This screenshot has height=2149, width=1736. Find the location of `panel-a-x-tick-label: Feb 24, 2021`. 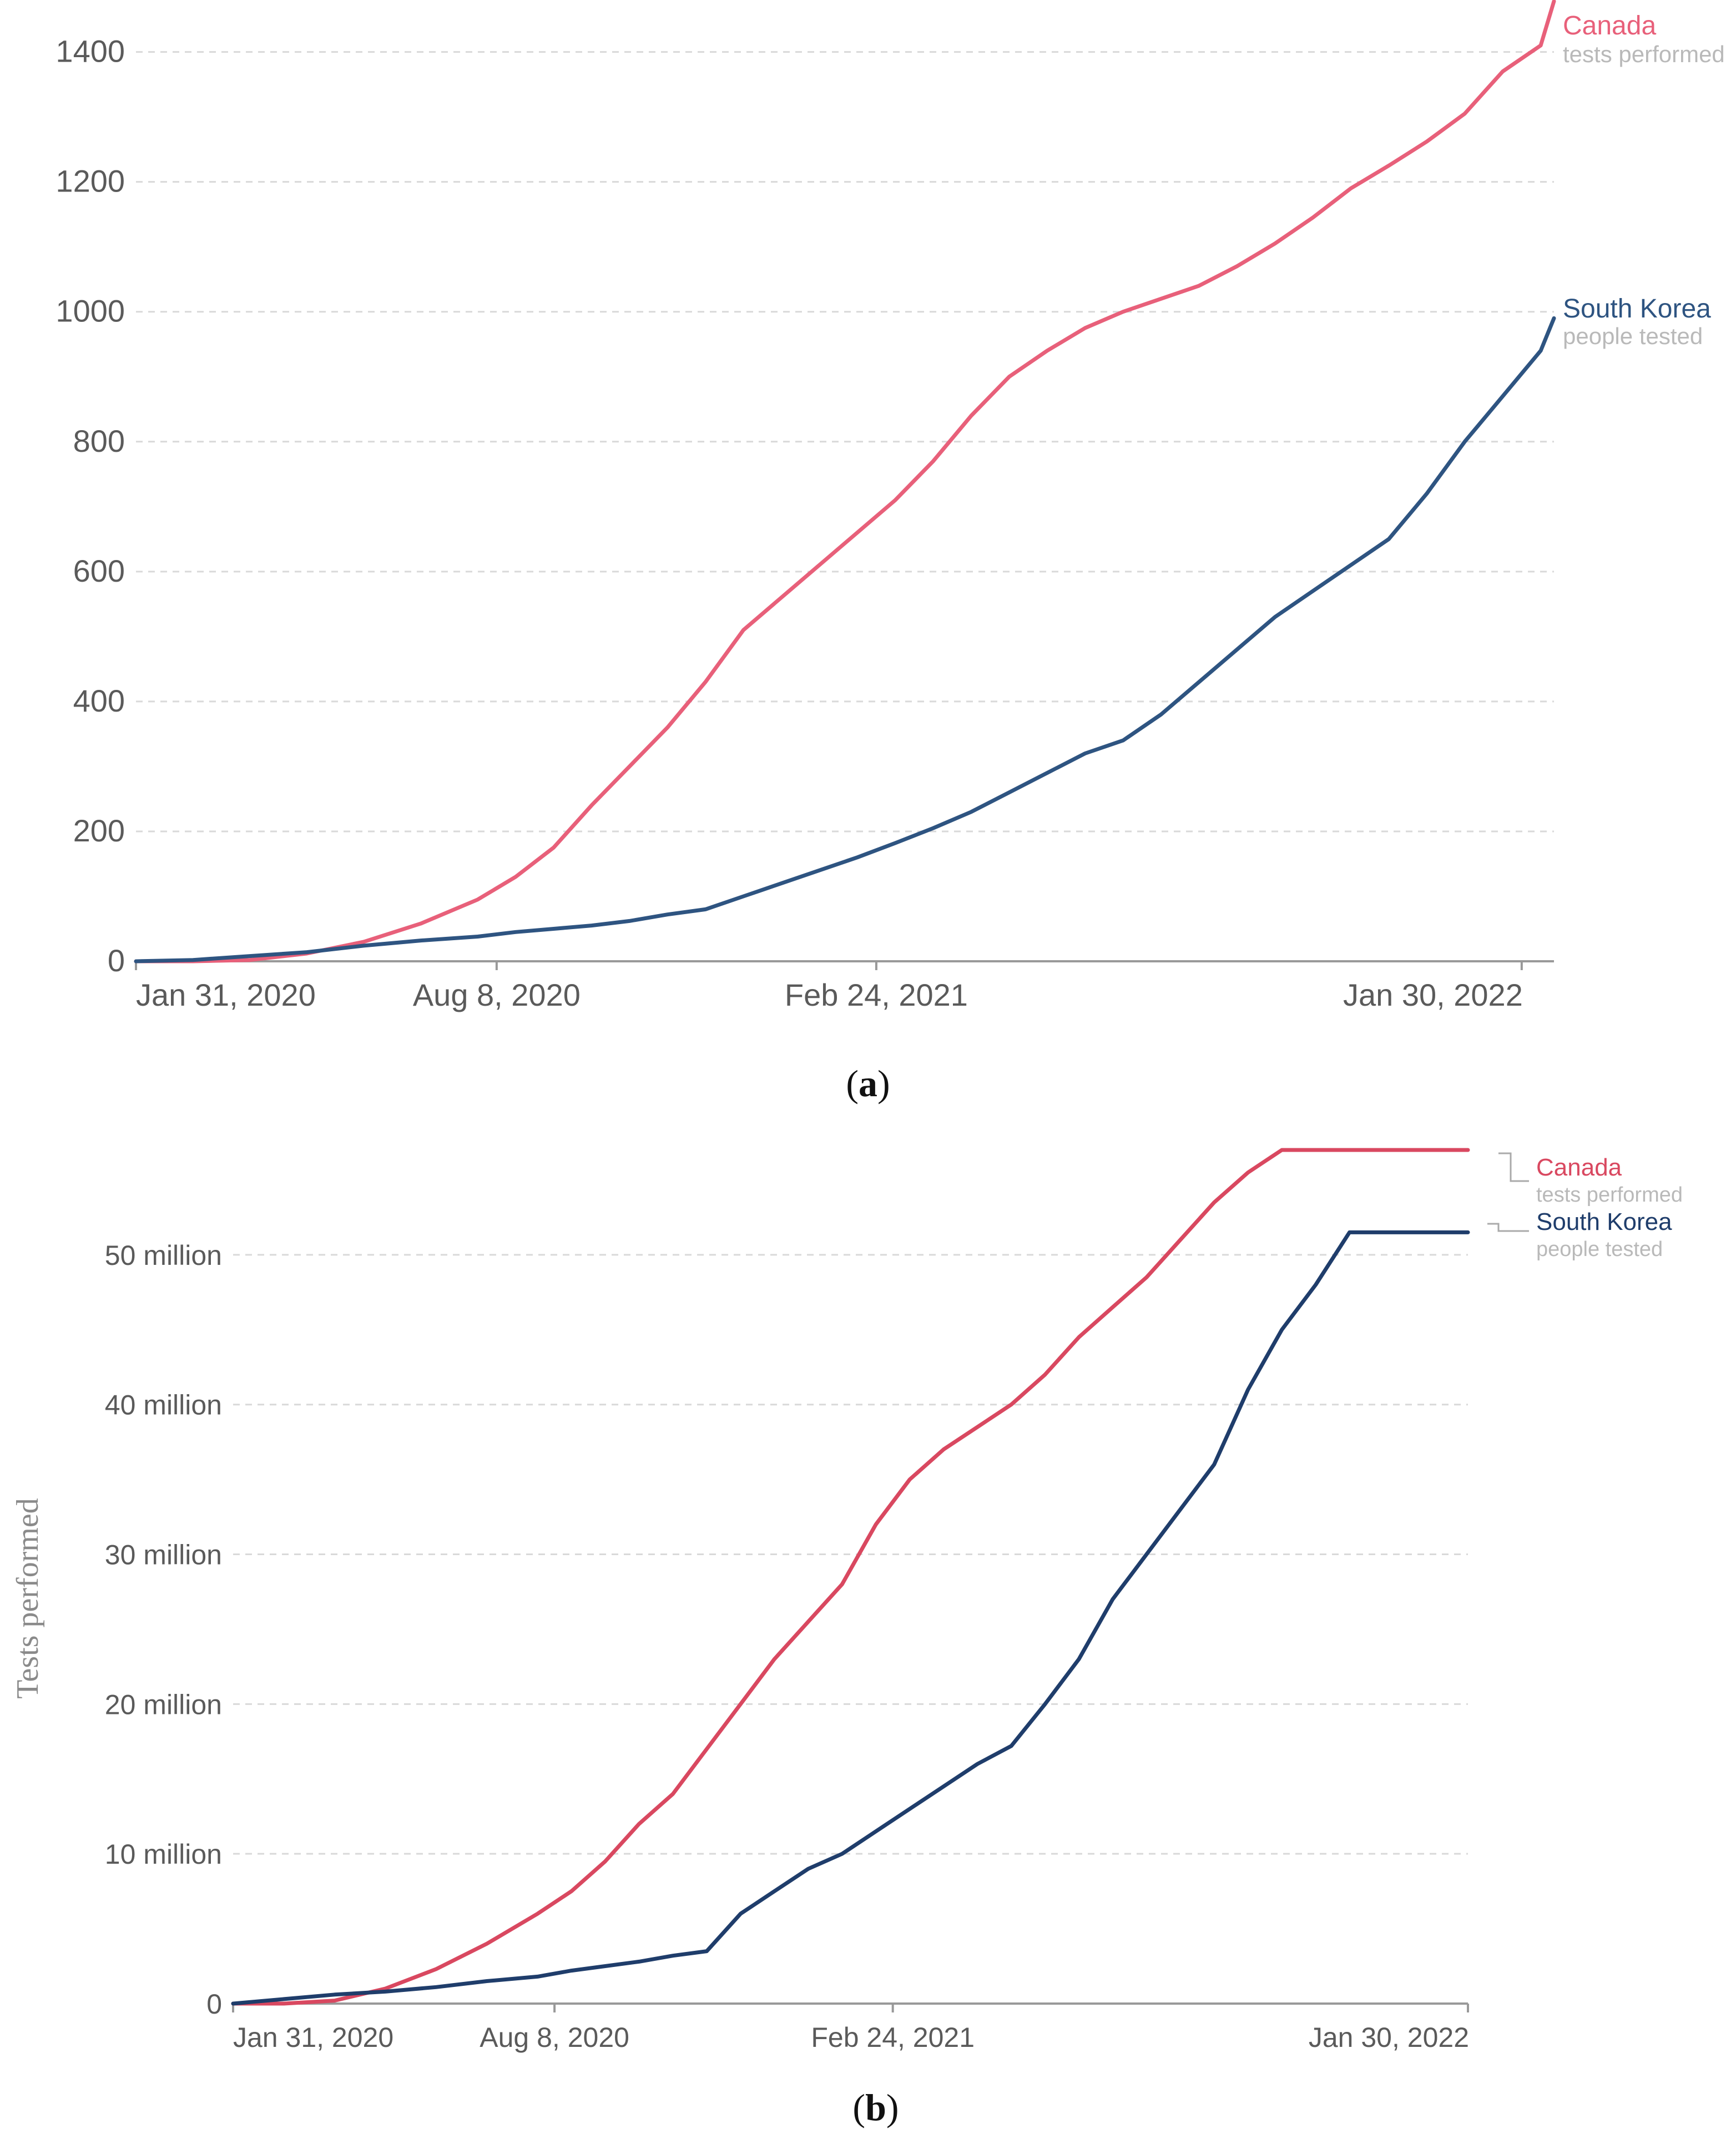

panel-a-x-tick-label: Feb 24, 2021 is located at coordinates (876, 994).